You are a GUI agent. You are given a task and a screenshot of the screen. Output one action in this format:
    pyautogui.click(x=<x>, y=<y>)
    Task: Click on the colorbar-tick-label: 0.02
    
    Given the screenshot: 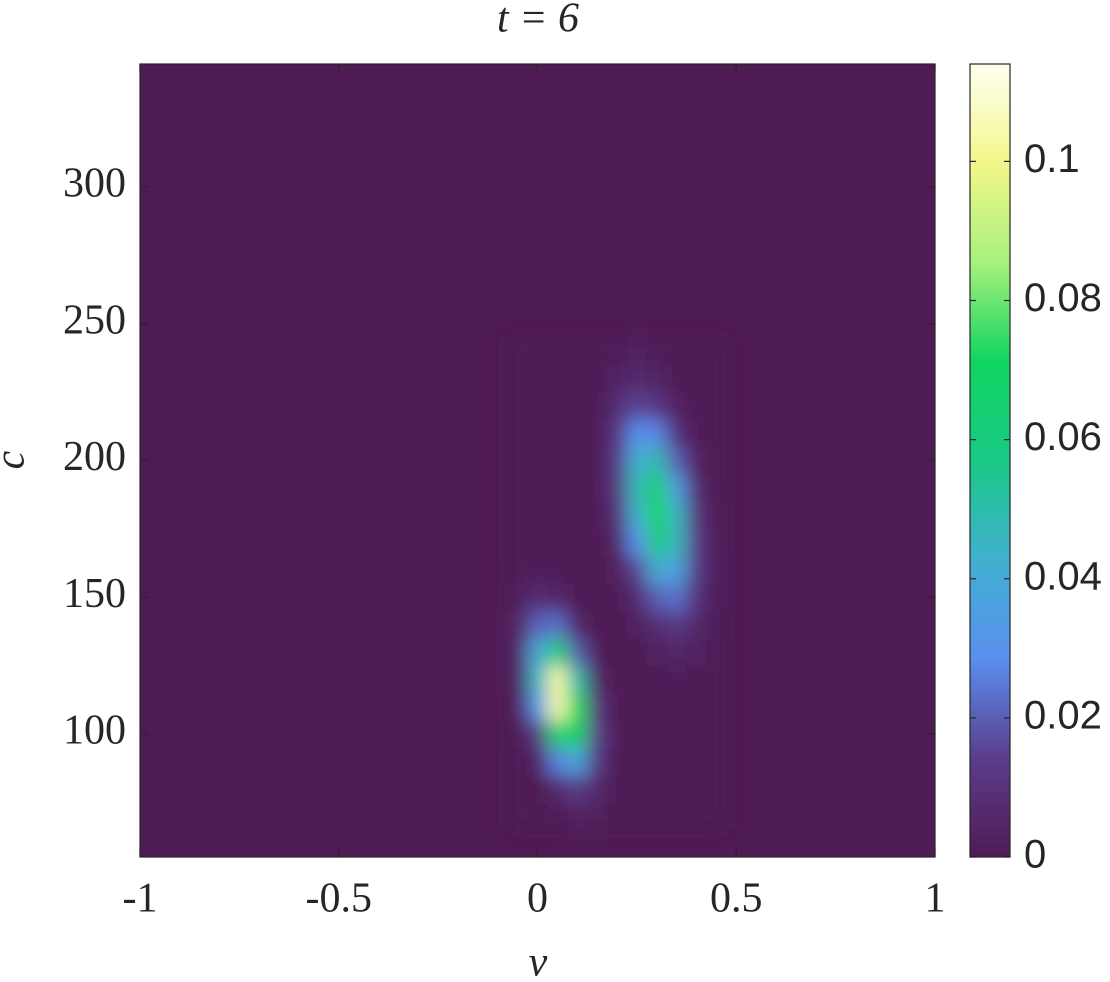 What is the action you would take?
    pyautogui.click(x=1063, y=715)
    